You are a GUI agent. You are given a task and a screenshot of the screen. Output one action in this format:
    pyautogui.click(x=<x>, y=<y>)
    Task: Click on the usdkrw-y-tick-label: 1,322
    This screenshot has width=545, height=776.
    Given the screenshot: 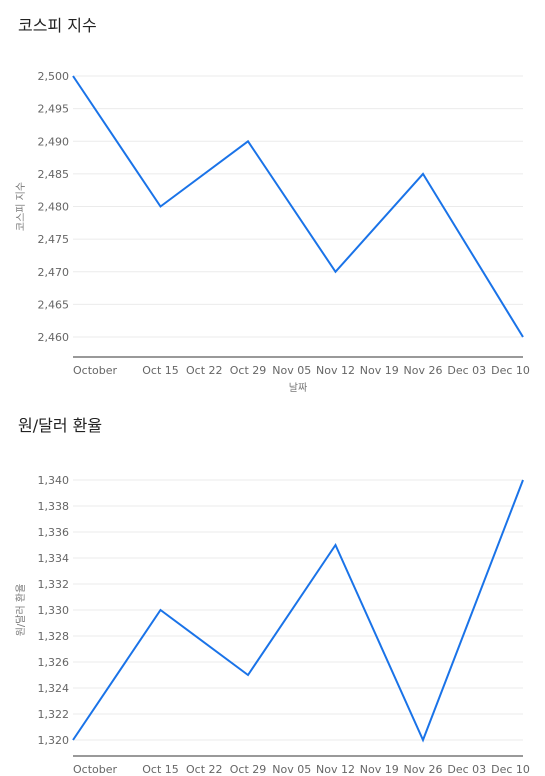 What is the action you would take?
    pyautogui.click(x=54, y=714)
    